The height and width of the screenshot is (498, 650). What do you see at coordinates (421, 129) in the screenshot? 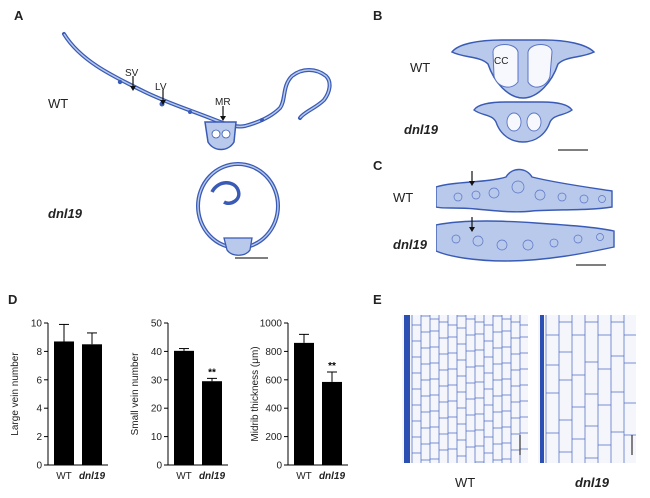
I see `panel-b-mutant-label: dnl19` at bounding box center [421, 129].